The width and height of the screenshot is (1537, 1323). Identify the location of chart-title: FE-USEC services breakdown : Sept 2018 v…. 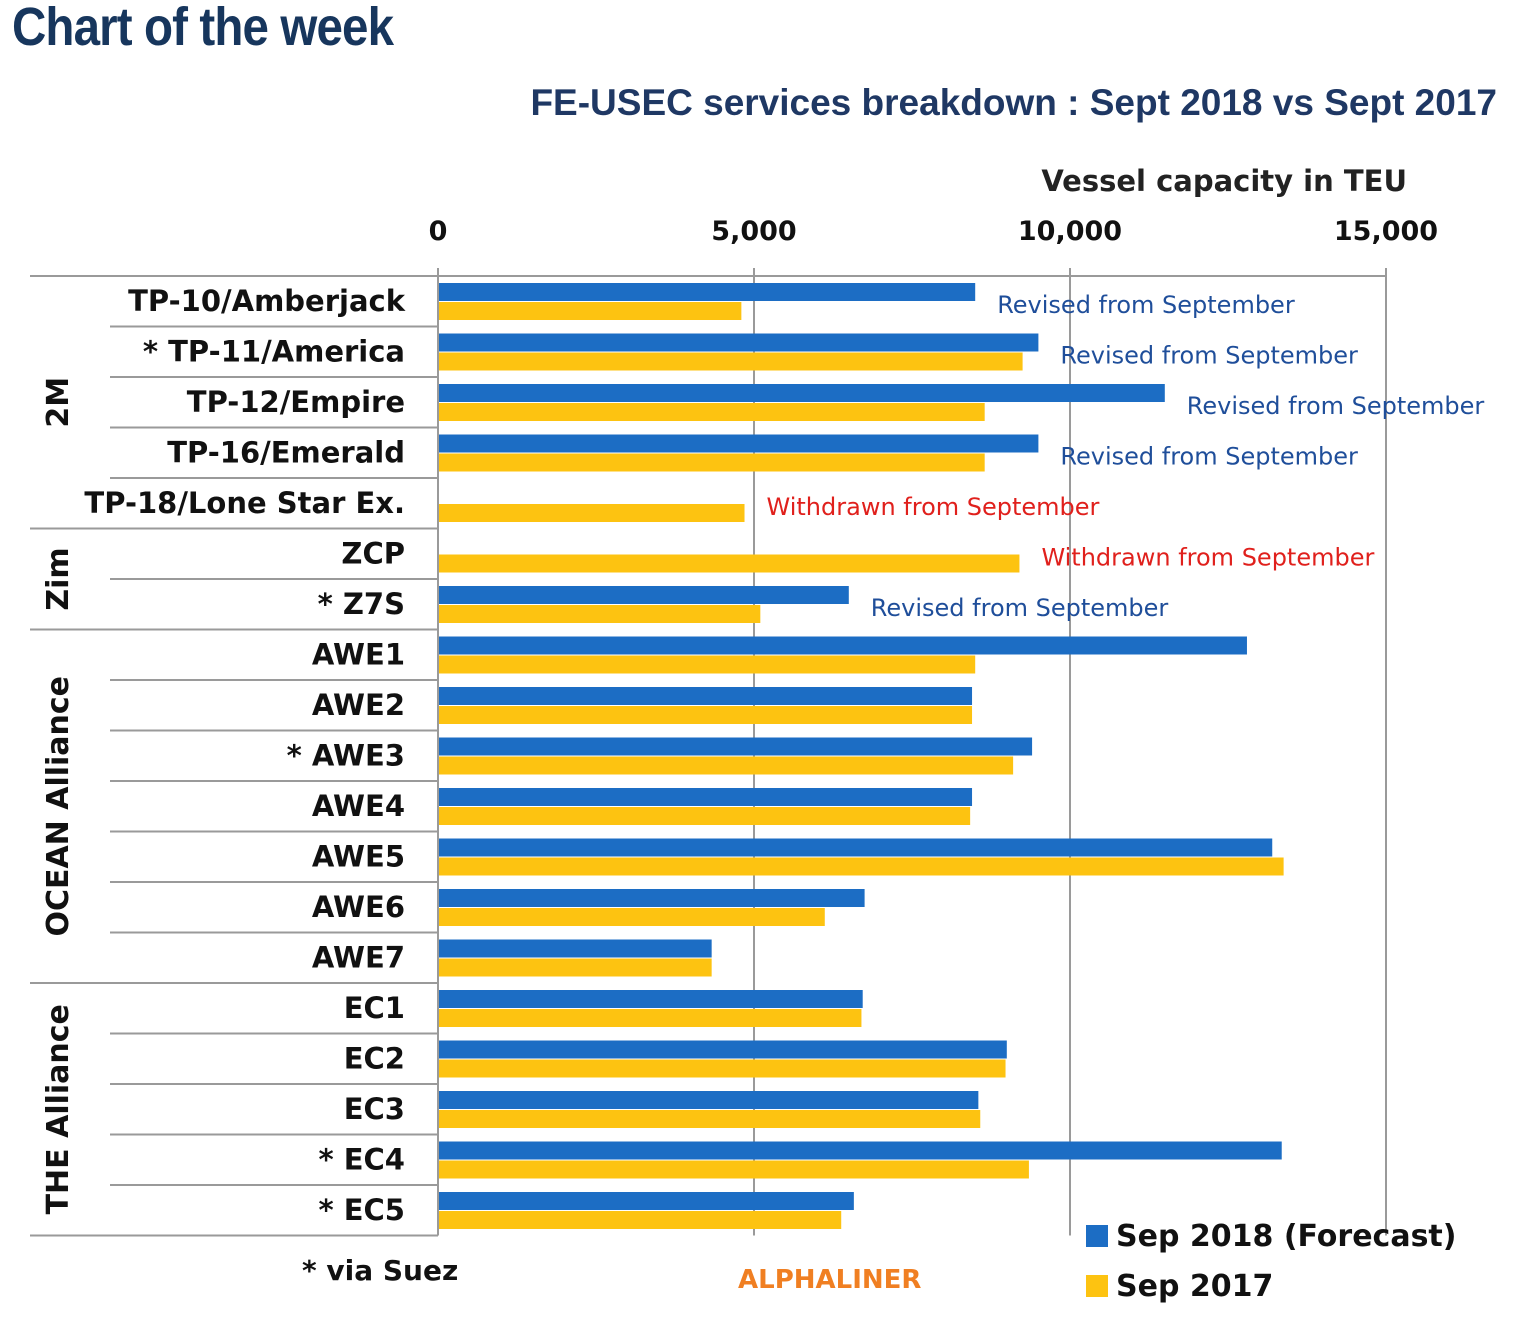
(1013, 102).